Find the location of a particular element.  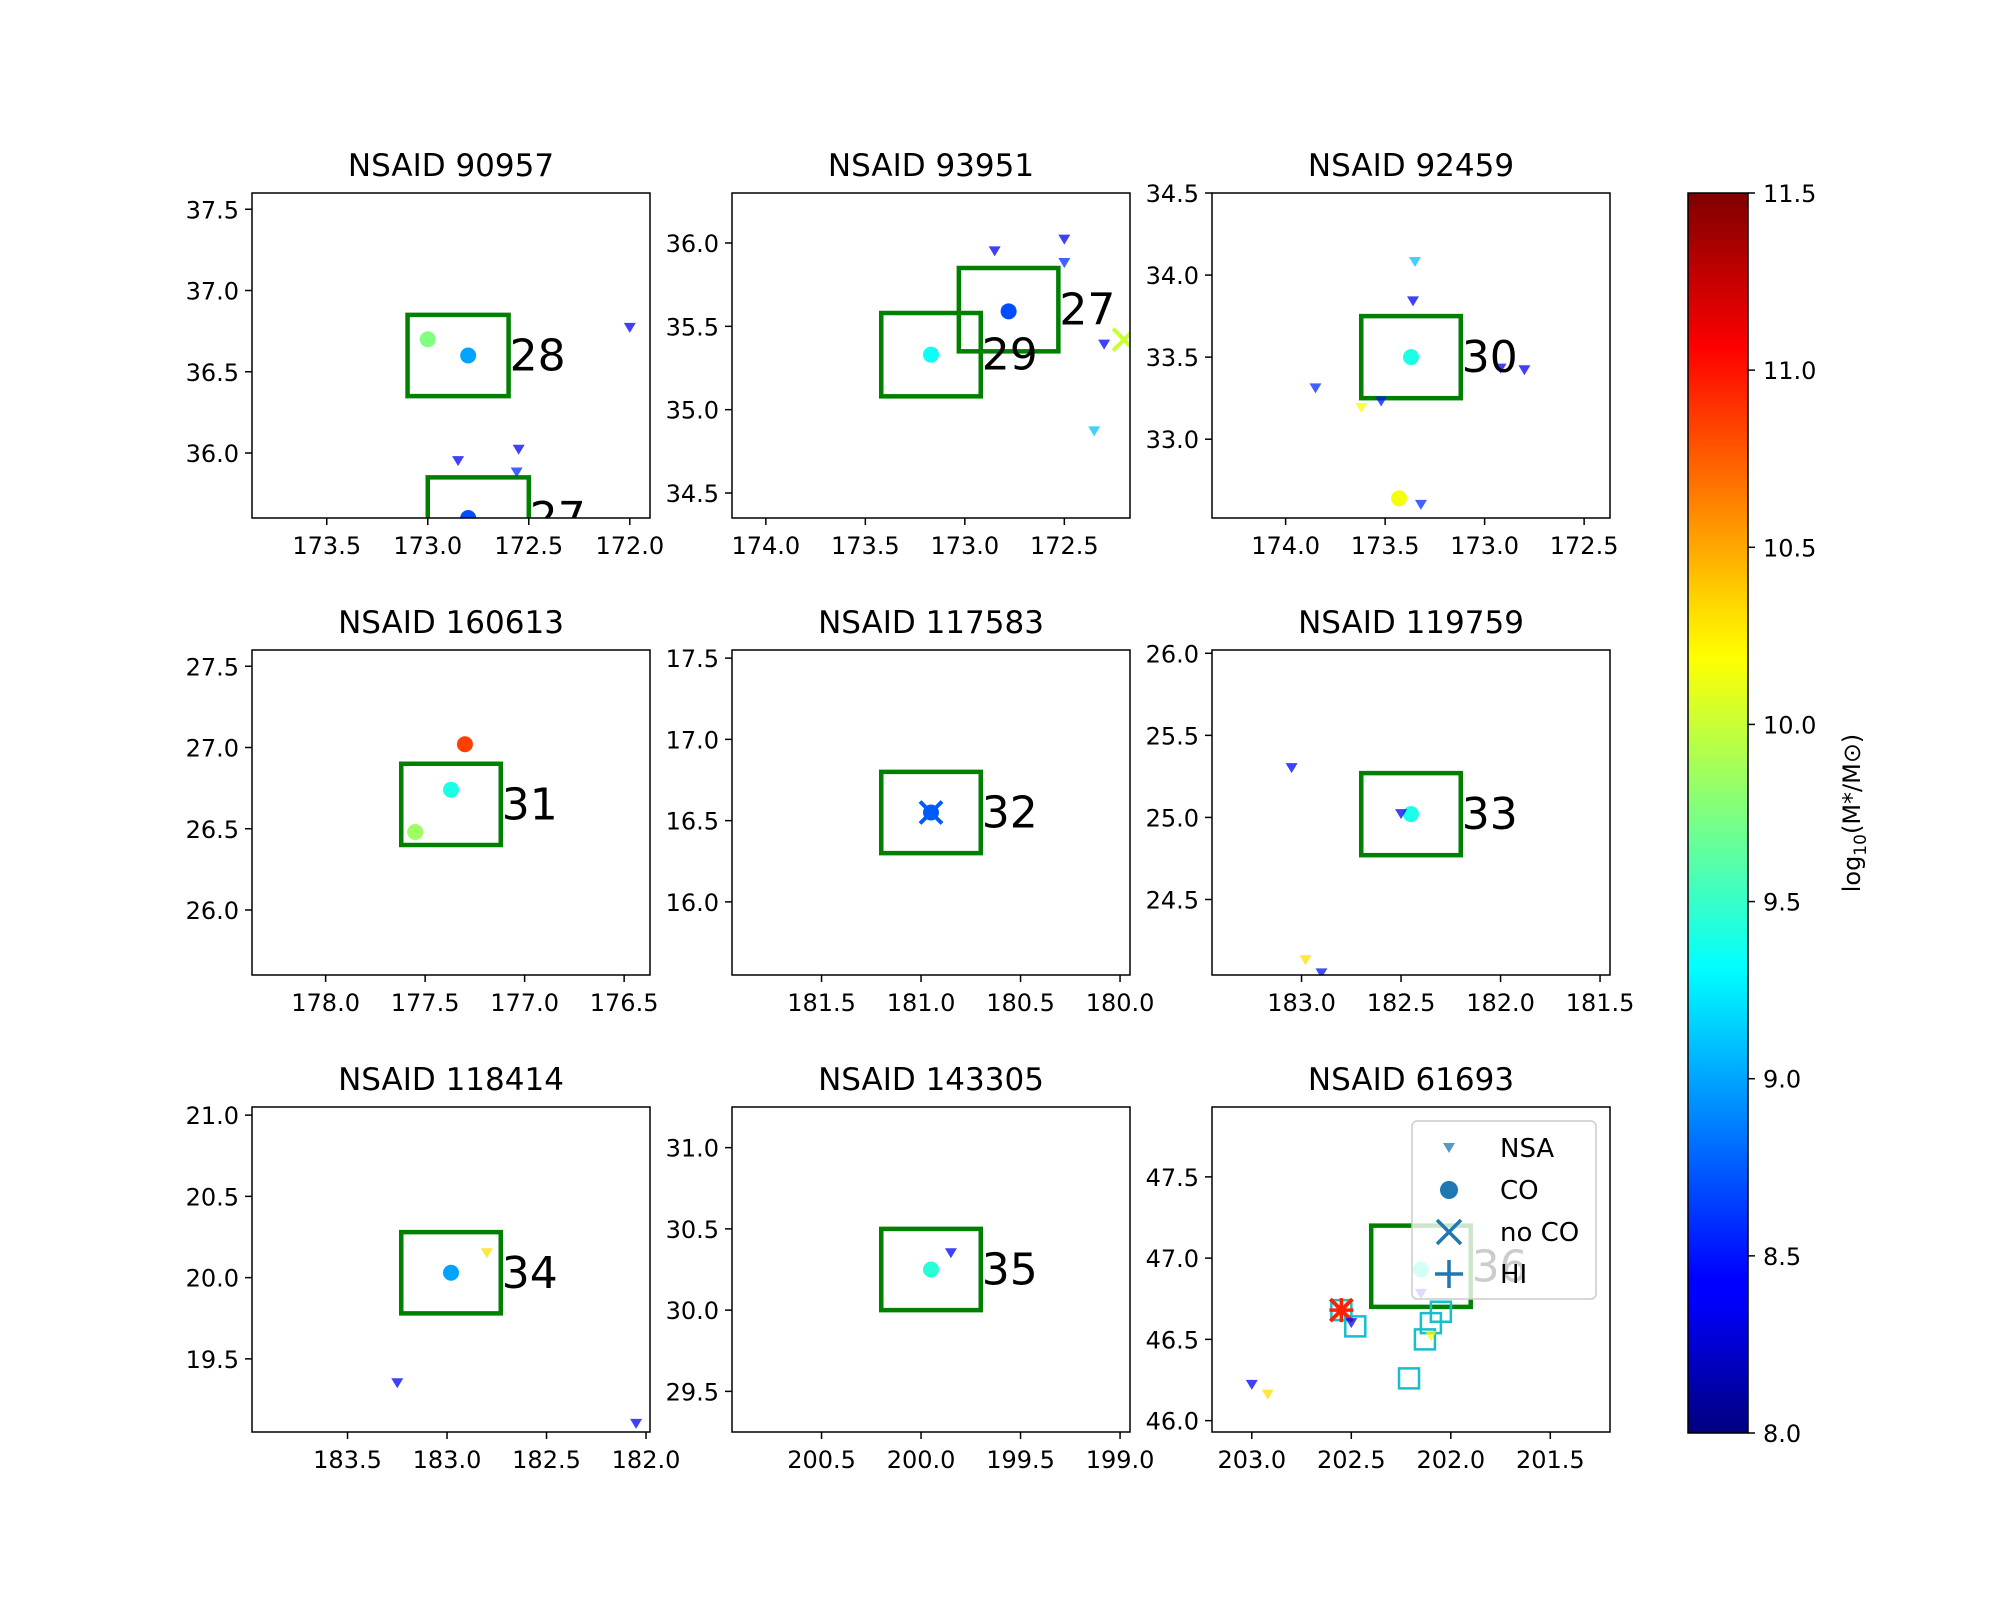

panel-title: NSAID 61693 is located at coordinates (1411, 1080).